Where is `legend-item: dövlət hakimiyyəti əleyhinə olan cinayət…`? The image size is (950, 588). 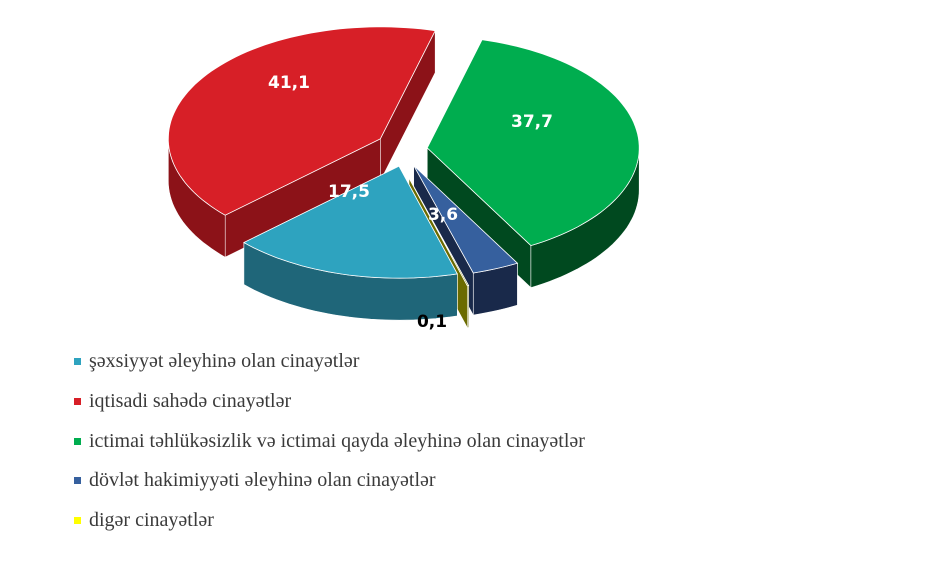
legend-item: dövlət hakimiyyəti əleyhinə olan cinayət… is located at coordinates (329, 481).